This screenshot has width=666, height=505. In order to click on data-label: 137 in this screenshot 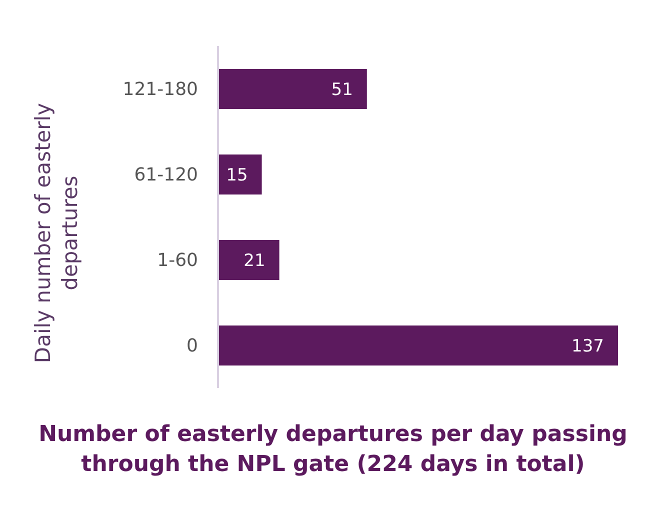, I will do `click(588, 346)`.